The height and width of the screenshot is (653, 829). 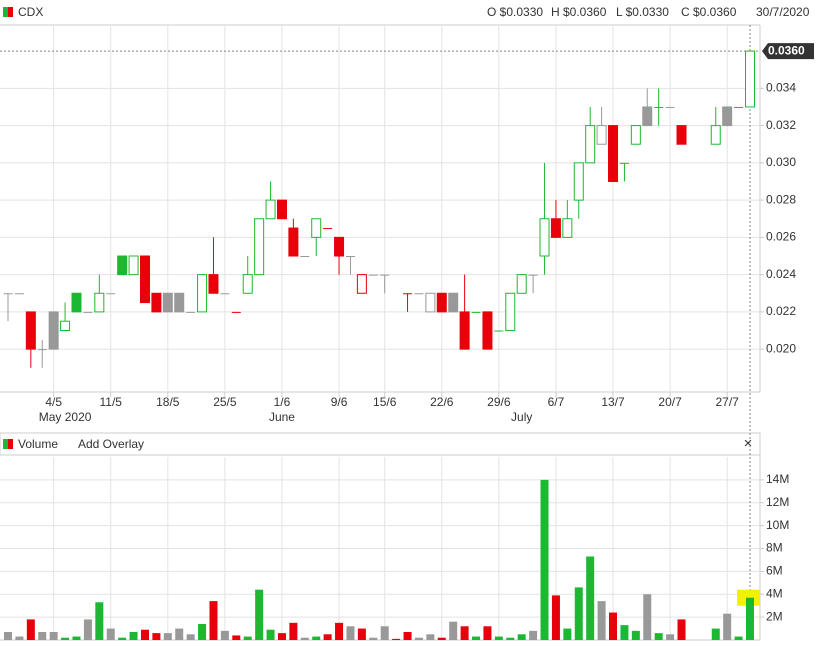 I want to click on x-tick-label: 1/6, so click(x=282, y=402).